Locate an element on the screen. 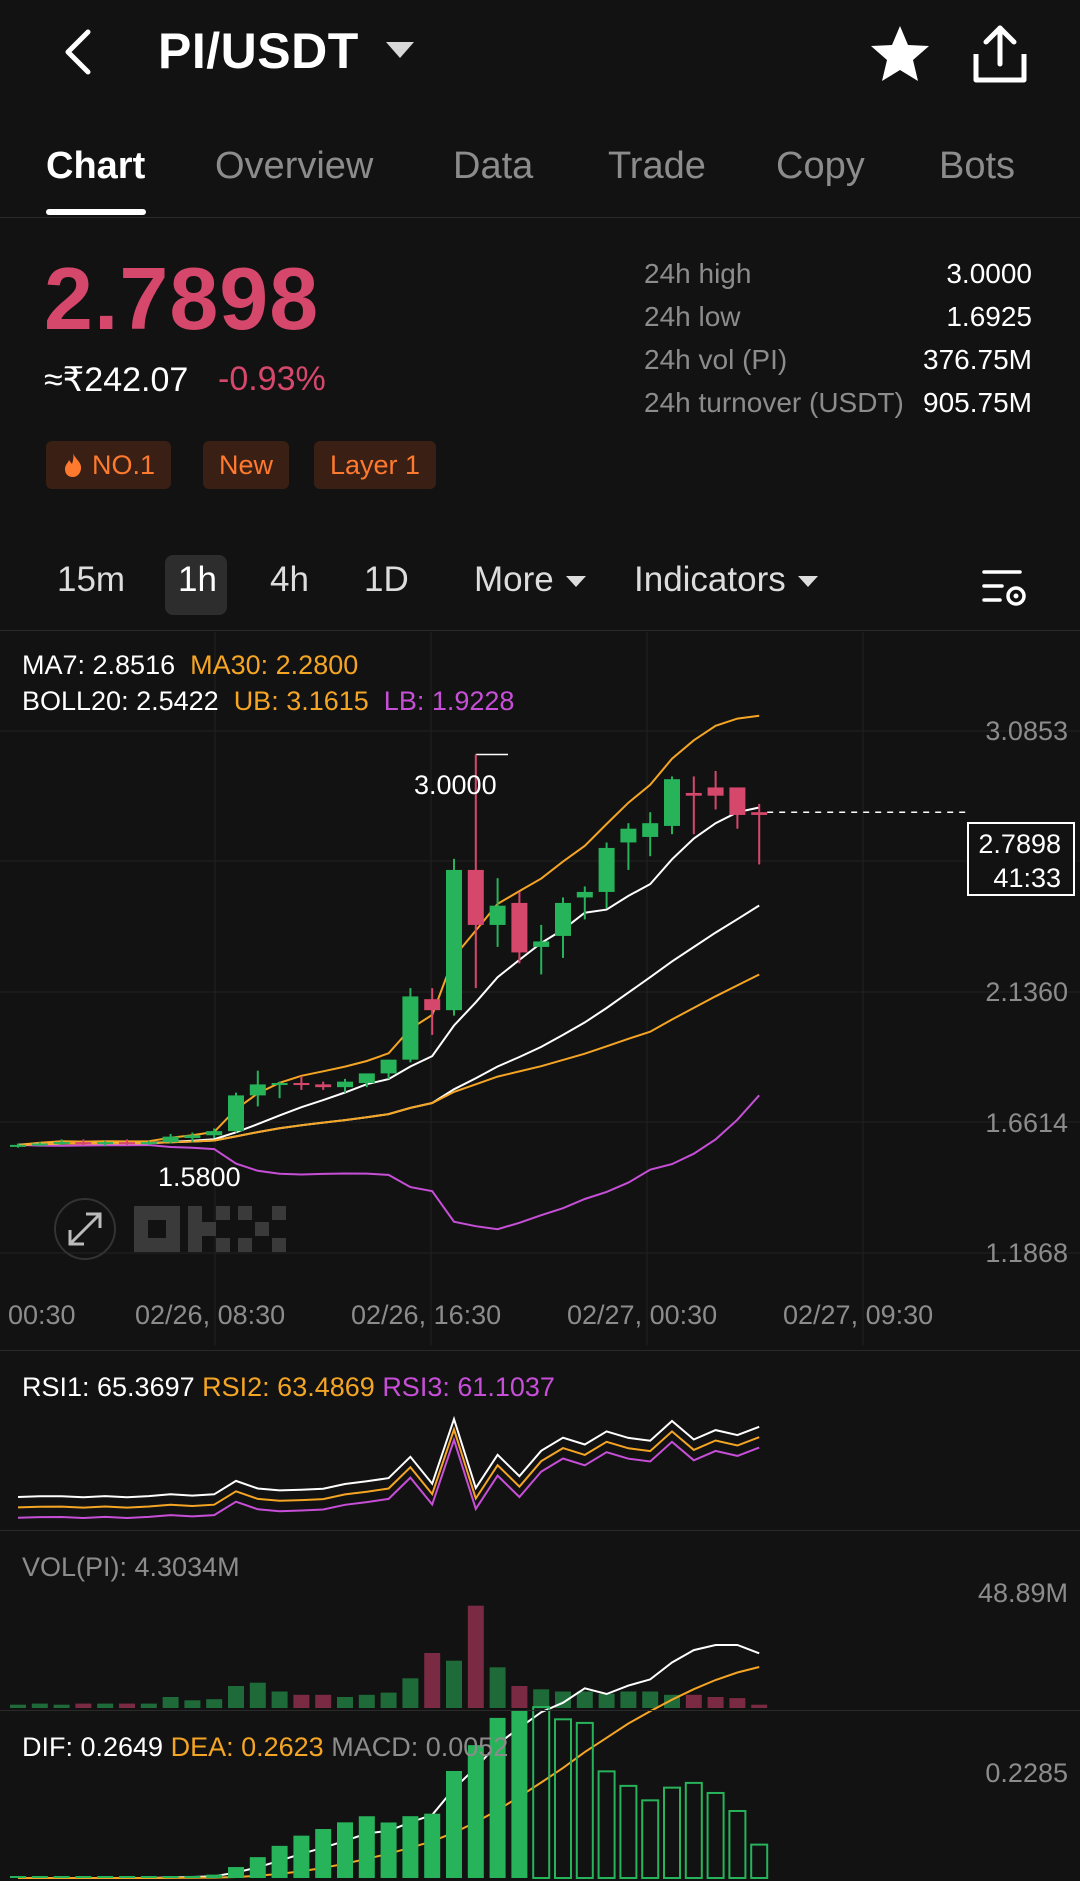  stat-label-vol: 24h vol (PI) is located at coordinates (716, 359).